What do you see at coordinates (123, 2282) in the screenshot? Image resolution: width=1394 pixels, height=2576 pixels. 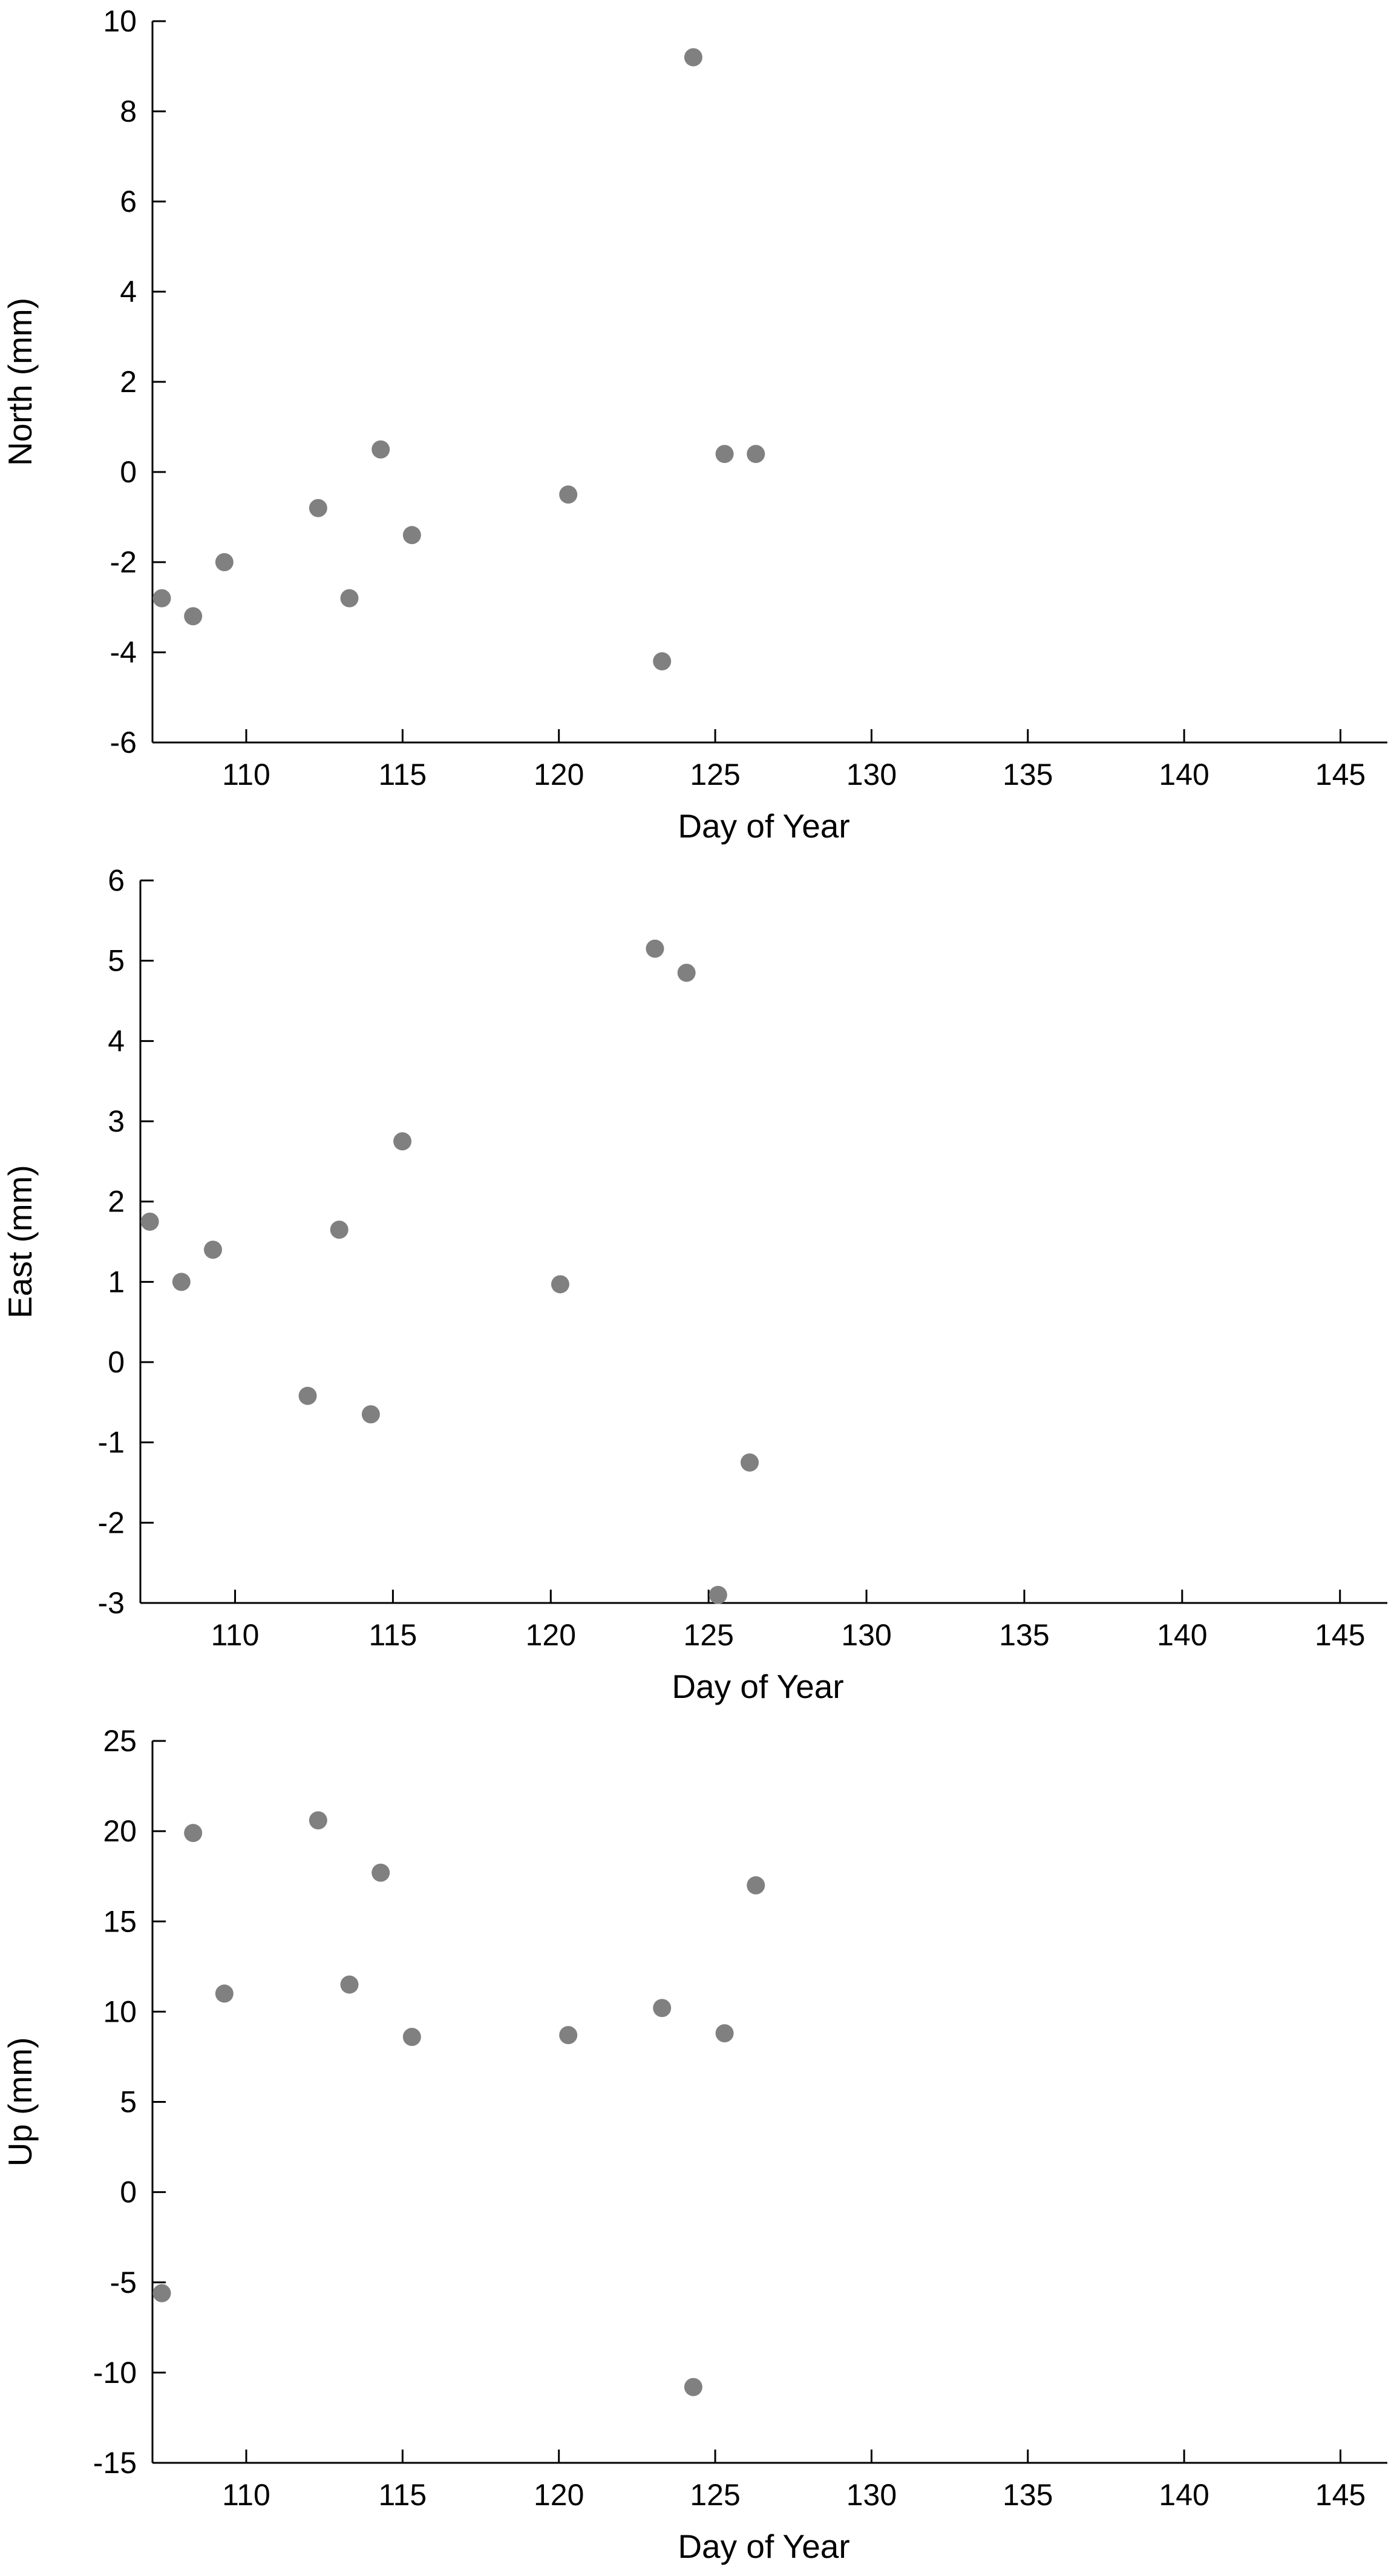 I see `up-y-tick-label: -5` at bounding box center [123, 2282].